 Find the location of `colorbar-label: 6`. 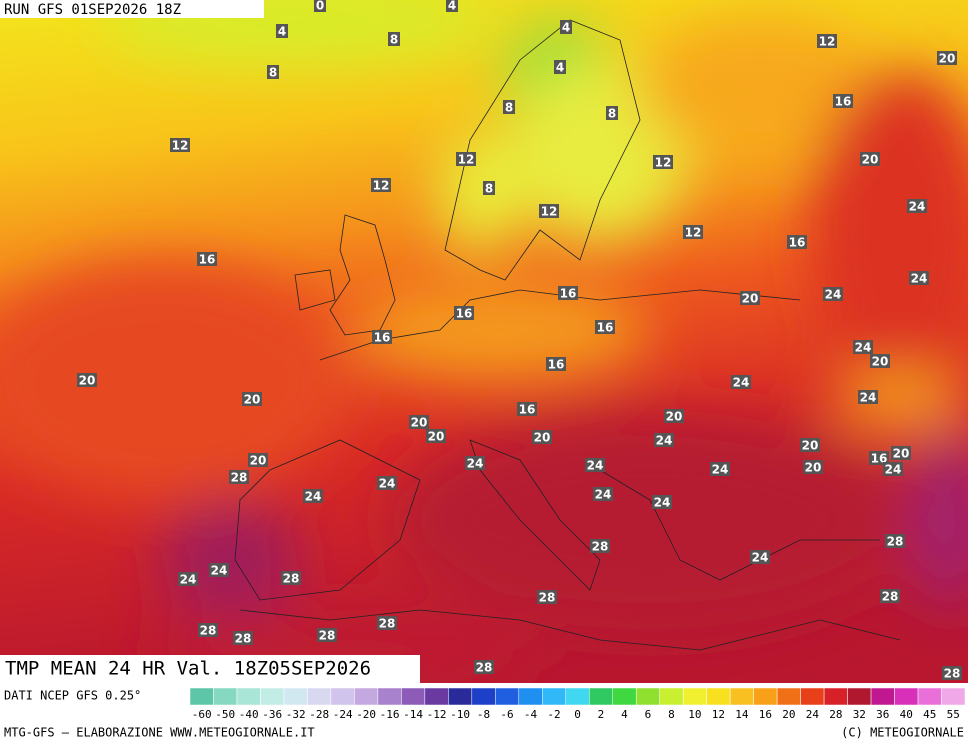

colorbar-label: 6 is located at coordinates (648, 714).